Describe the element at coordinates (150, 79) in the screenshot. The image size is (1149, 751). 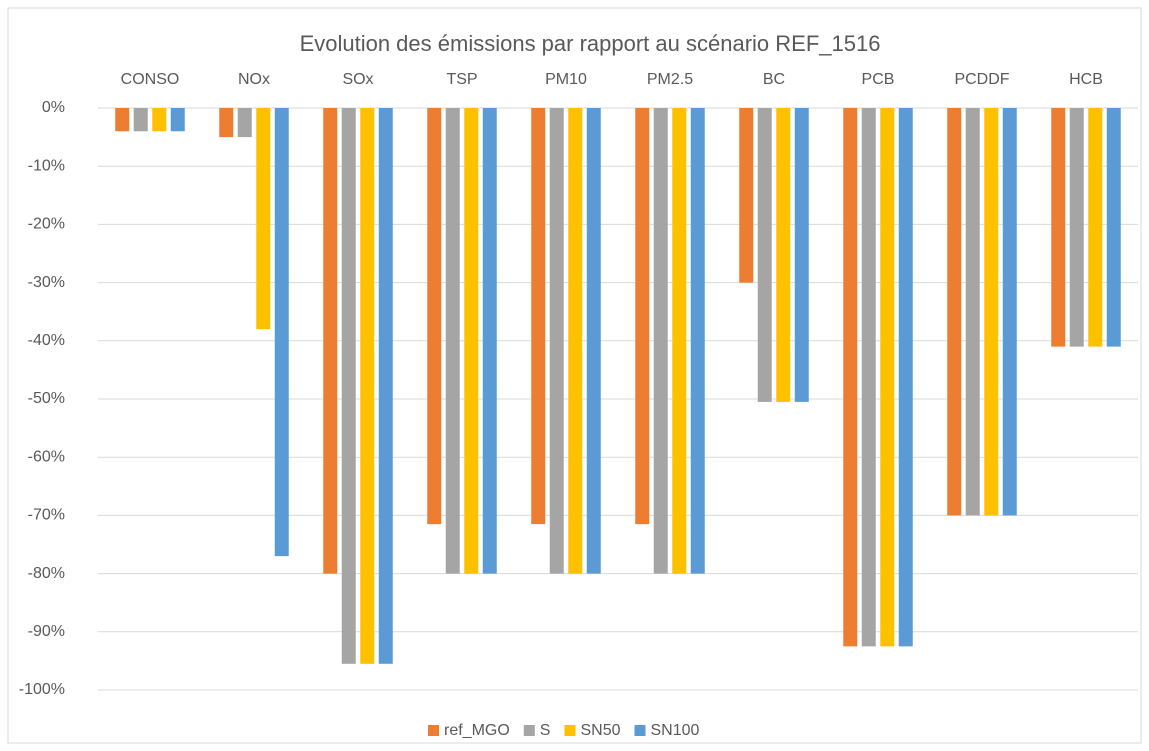
I see `x-tick-label: CONSO` at that location.